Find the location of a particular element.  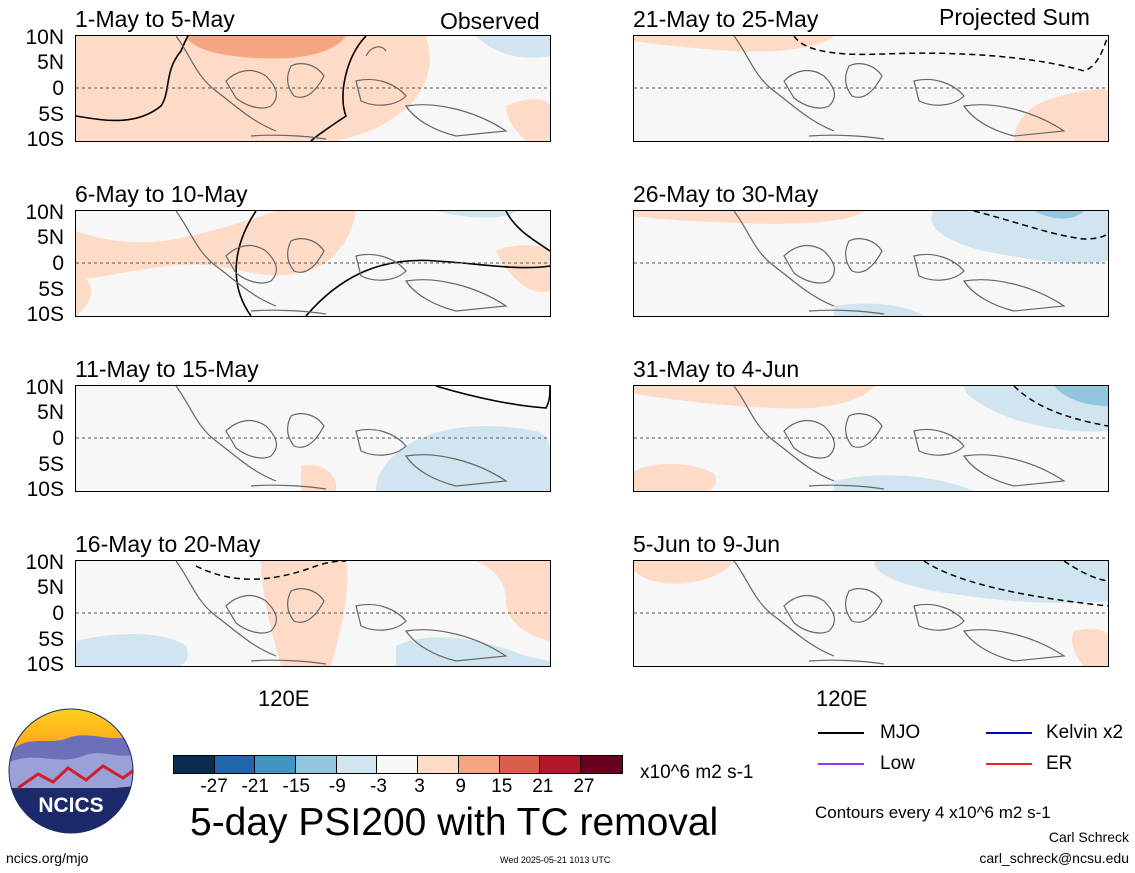

panel-title: 31-May to 4-Jun is located at coordinates (716, 369).